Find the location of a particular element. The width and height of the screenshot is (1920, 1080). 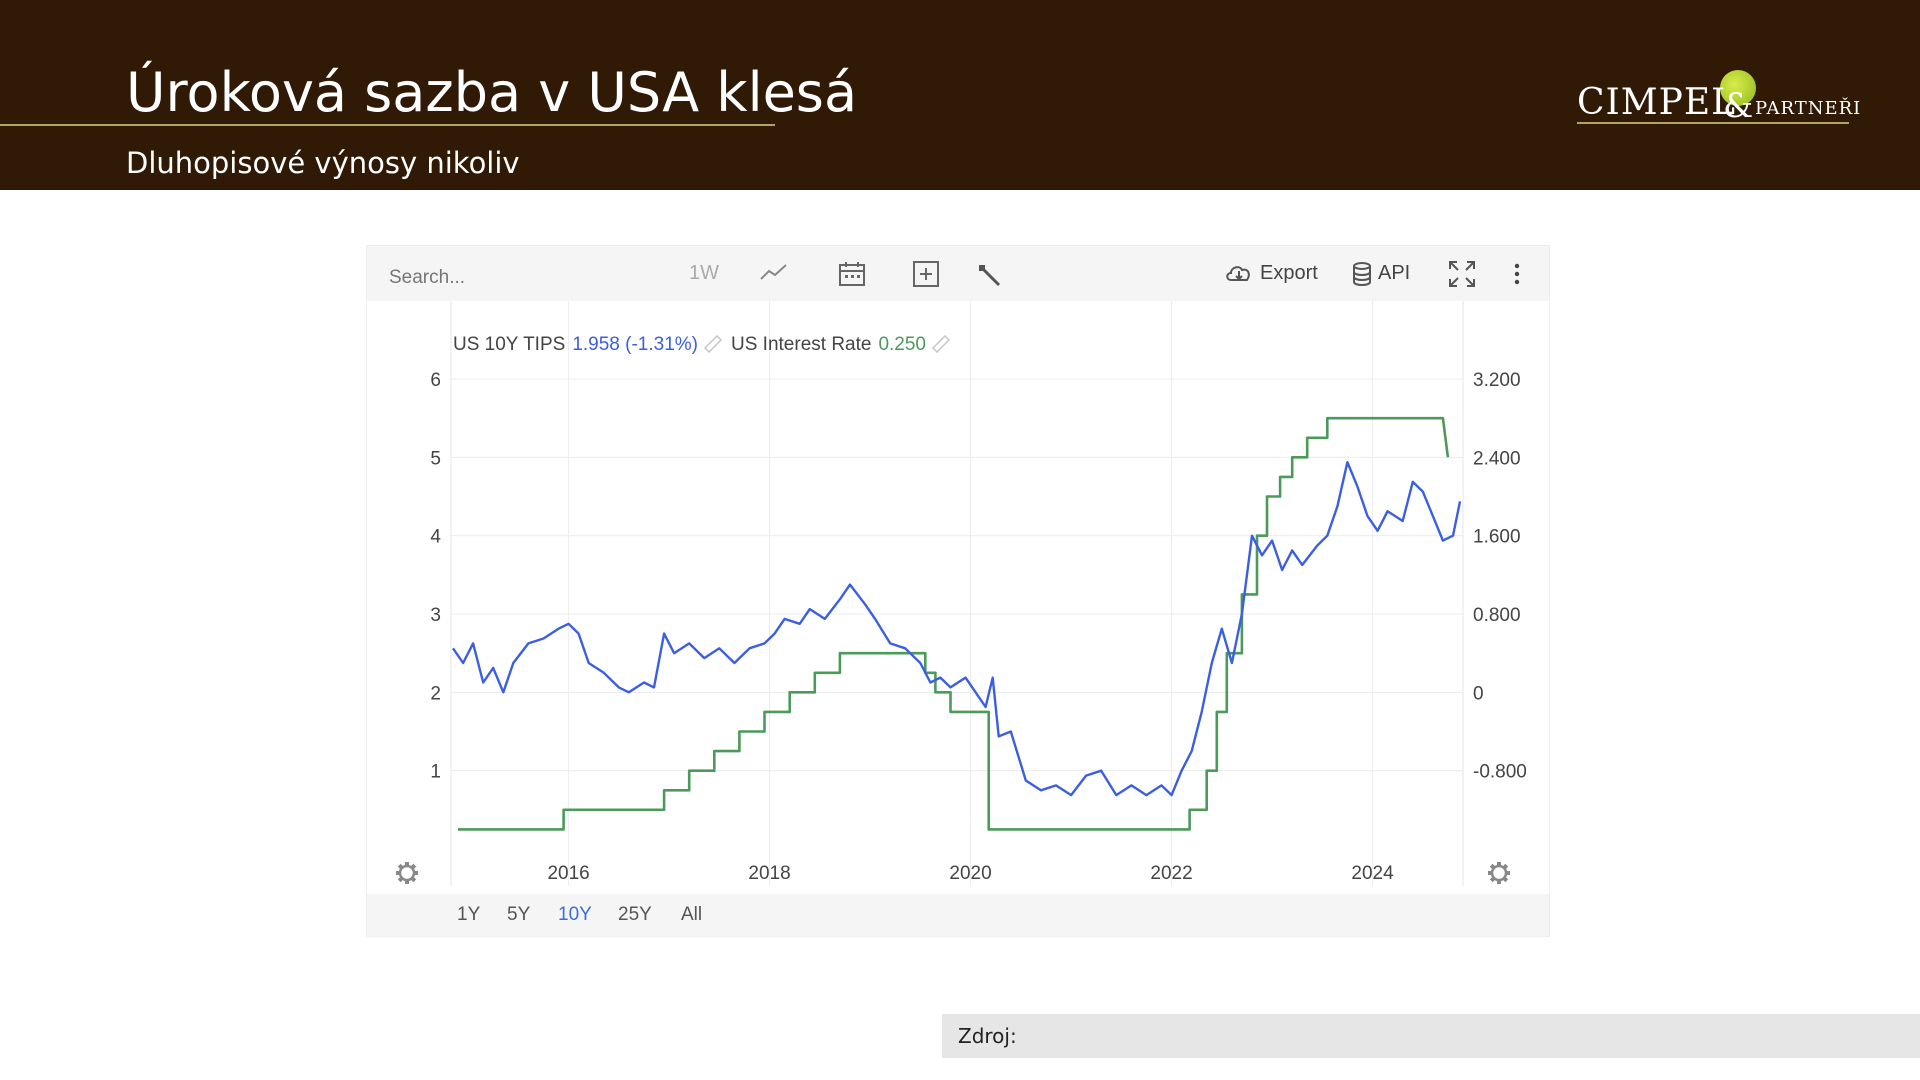

x-axis-tick-label: 2024 is located at coordinates (1372, 873).